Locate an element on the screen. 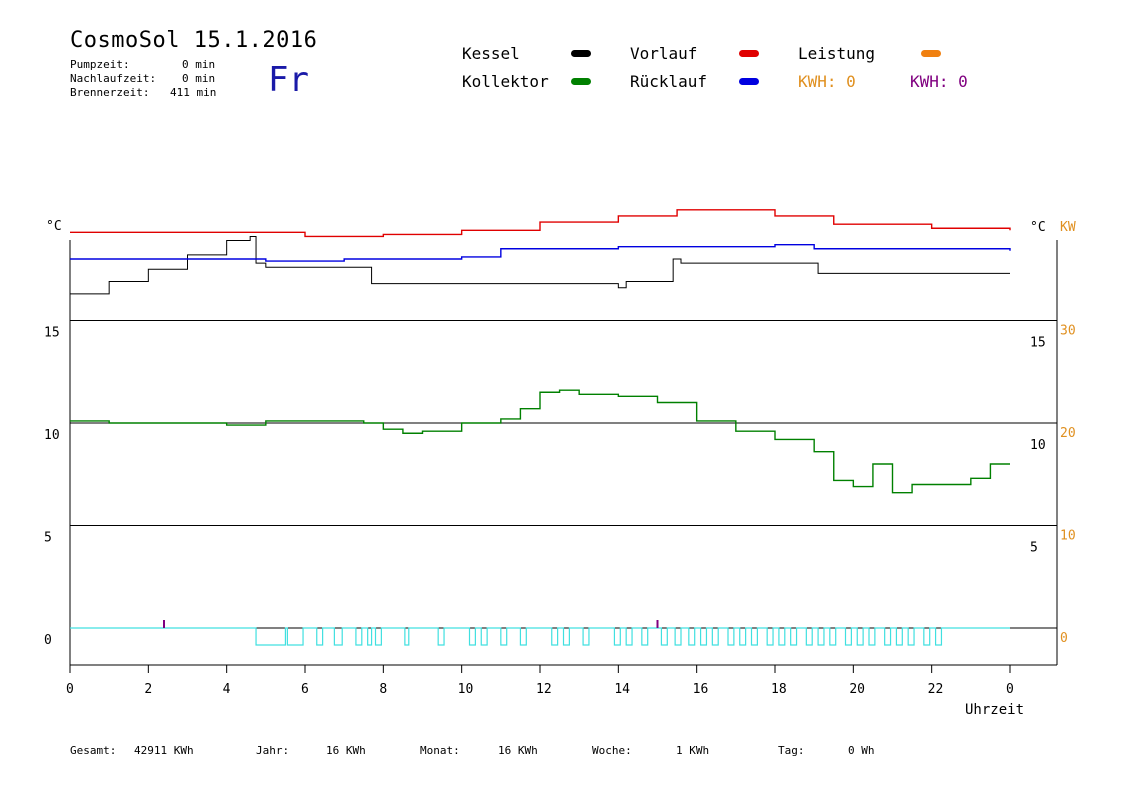 The height and width of the screenshot is (812, 1148). legend-kwh-orange: KWH: 0 is located at coordinates (827, 81).